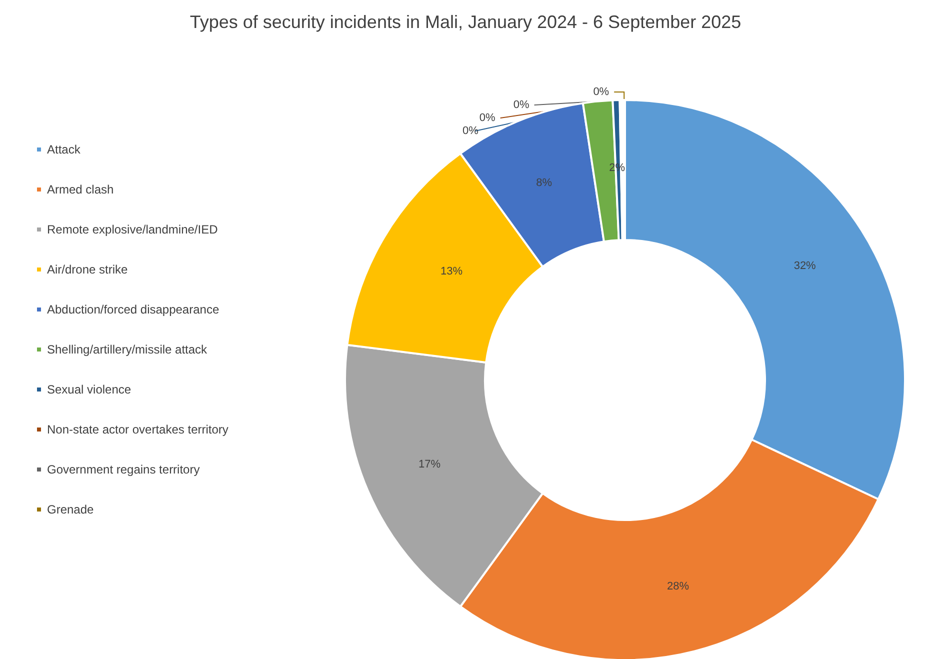 The image size is (931, 659). I want to click on data-label: 13%, so click(451, 272).